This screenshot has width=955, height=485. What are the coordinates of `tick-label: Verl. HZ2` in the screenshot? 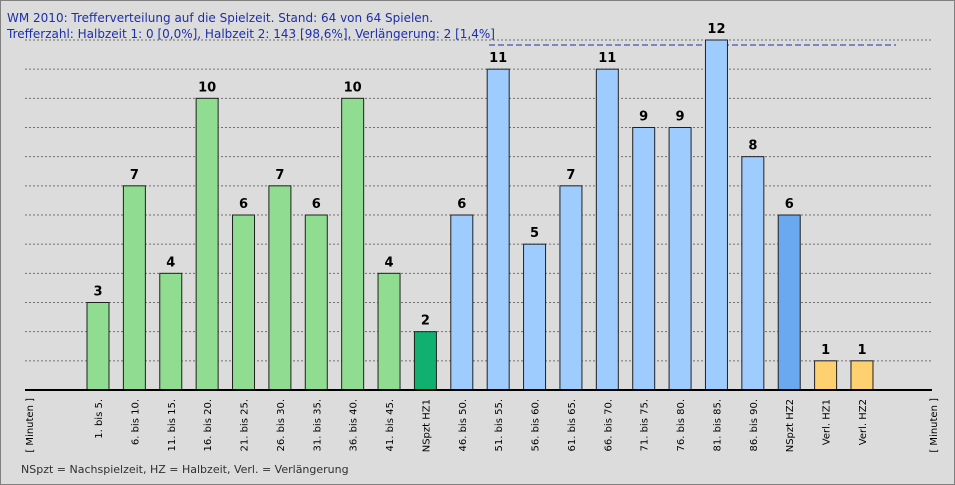 It's located at (863, 422).